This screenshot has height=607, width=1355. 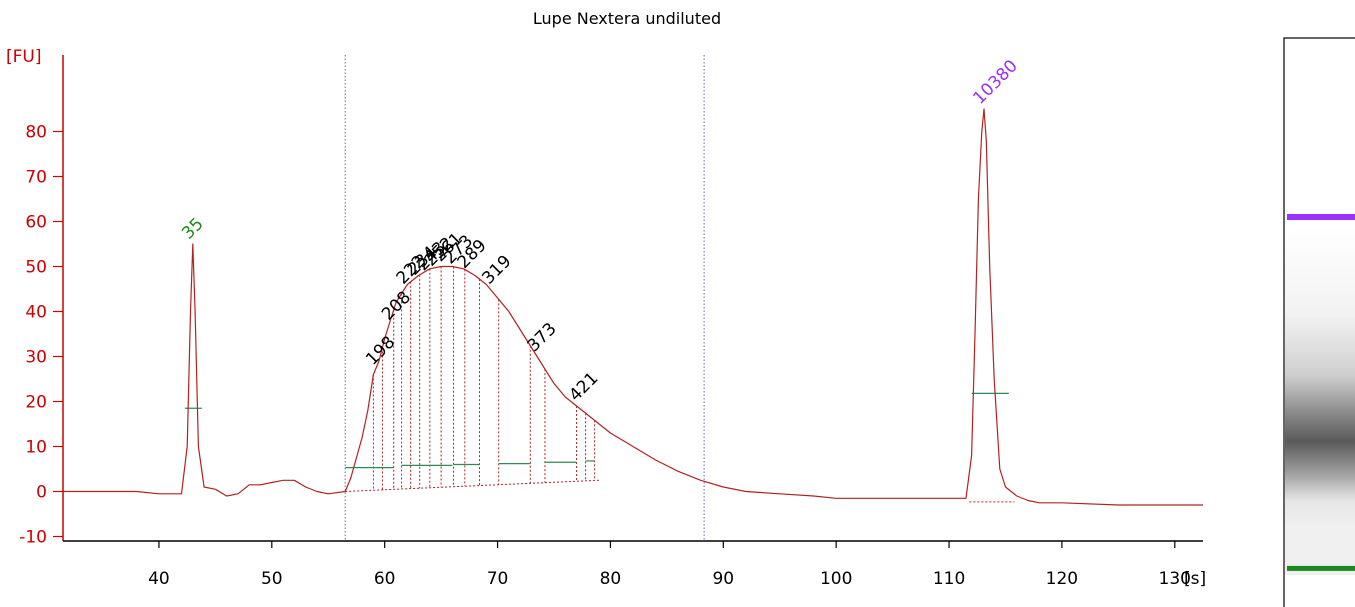 What do you see at coordinates (669, 565) in the screenshot?
I see `x-axis-ticks: 40 50 60 70 80 90 100 110 120 130` at bounding box center [669, 565].